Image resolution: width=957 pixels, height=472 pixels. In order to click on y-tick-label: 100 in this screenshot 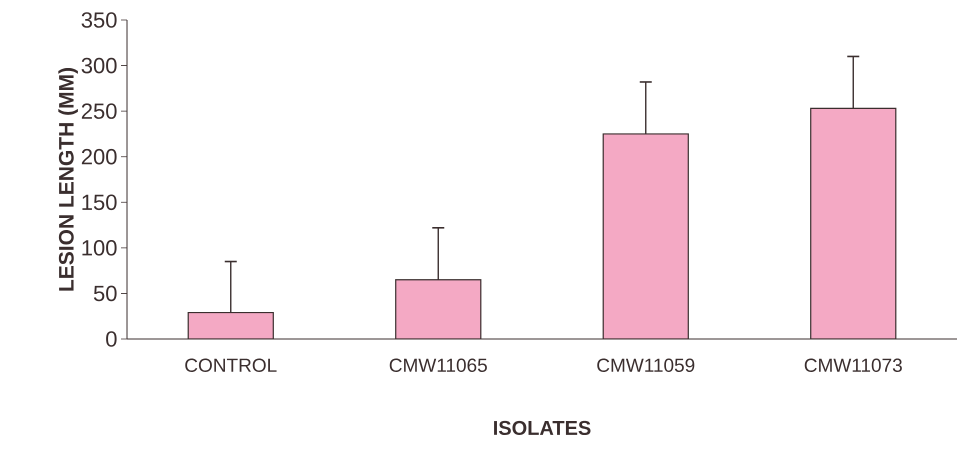, I will do `click(99, 248)`.